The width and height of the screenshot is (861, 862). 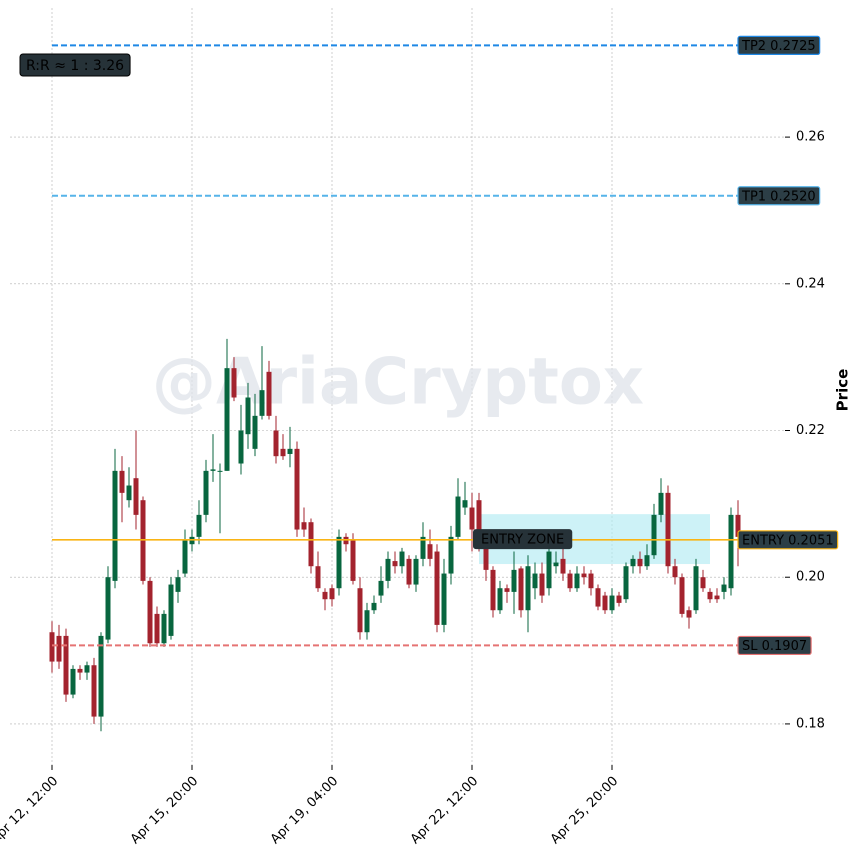 I want to click on level-label: TP2 0.2725, so click(x=778, y=46).